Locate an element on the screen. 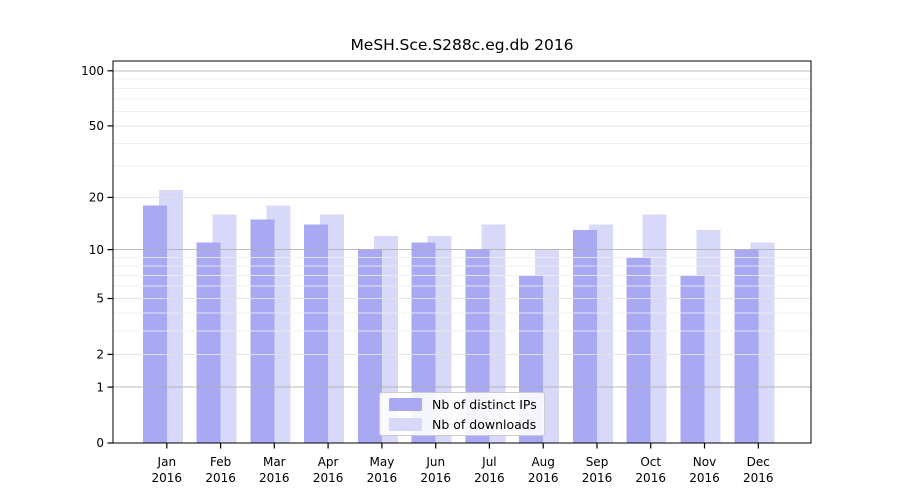 The height and width of the screenshot is (500, 900). x-axis-tick-label-month: Nov is located at coordinates (704, 462).